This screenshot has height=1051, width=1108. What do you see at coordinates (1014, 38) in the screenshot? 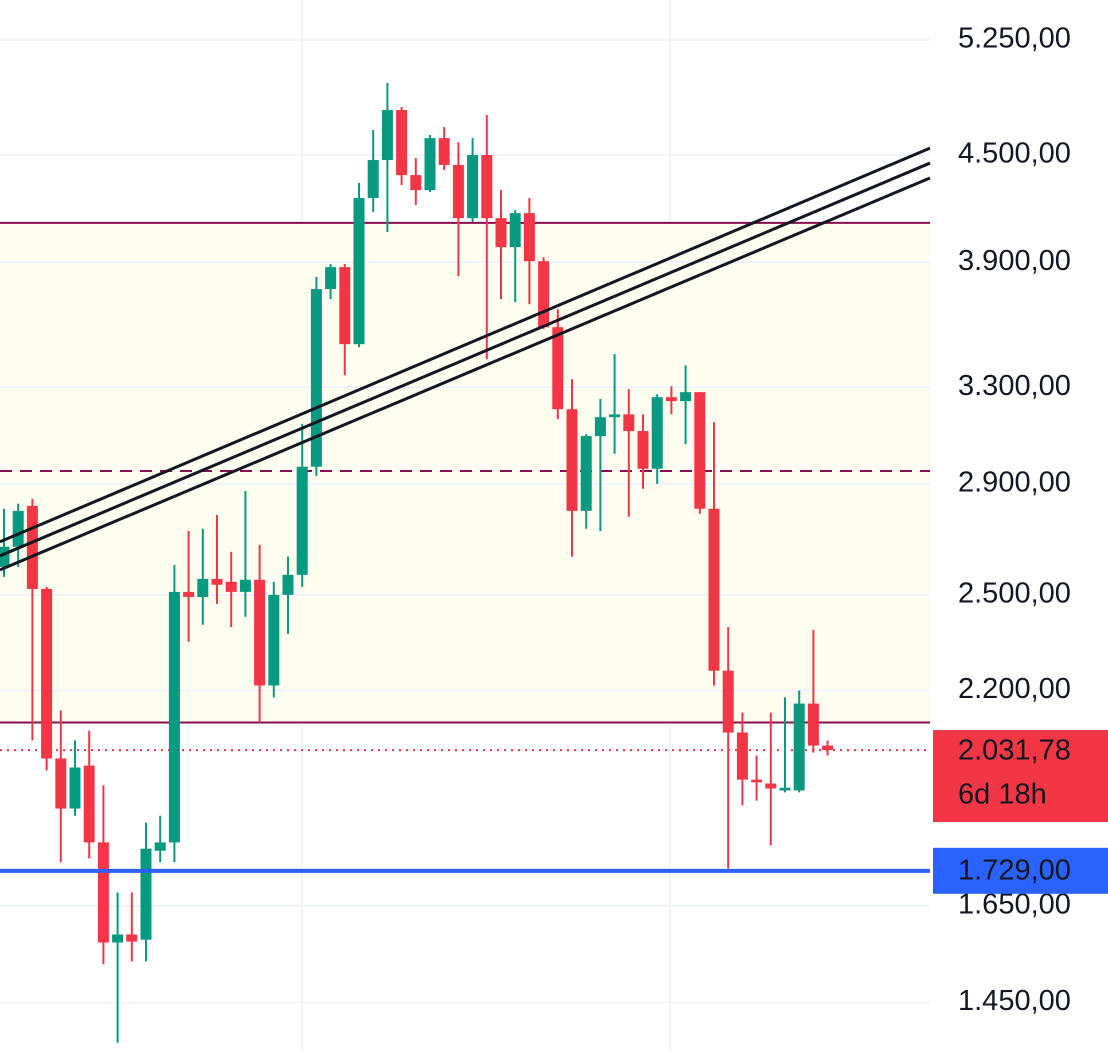
I see `y-tick-label: 5.250,00` at bounding box center [1014, 38].